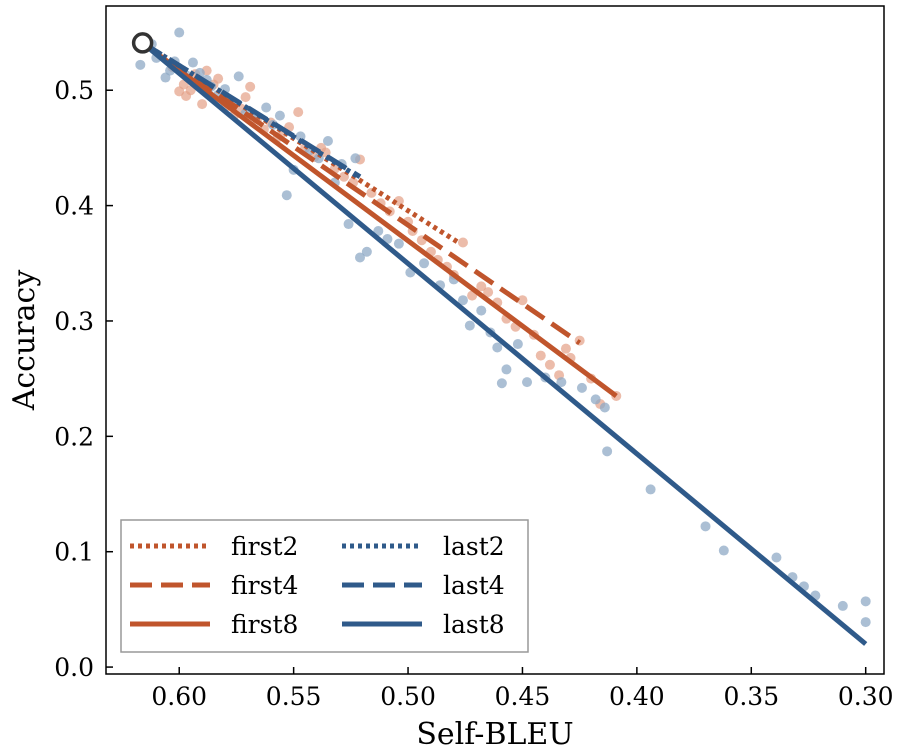 The height and width of the screenshot is (756, 902). I want to click on legend: first2 first4 first8 last2 last4 last8, so click(324, 586).